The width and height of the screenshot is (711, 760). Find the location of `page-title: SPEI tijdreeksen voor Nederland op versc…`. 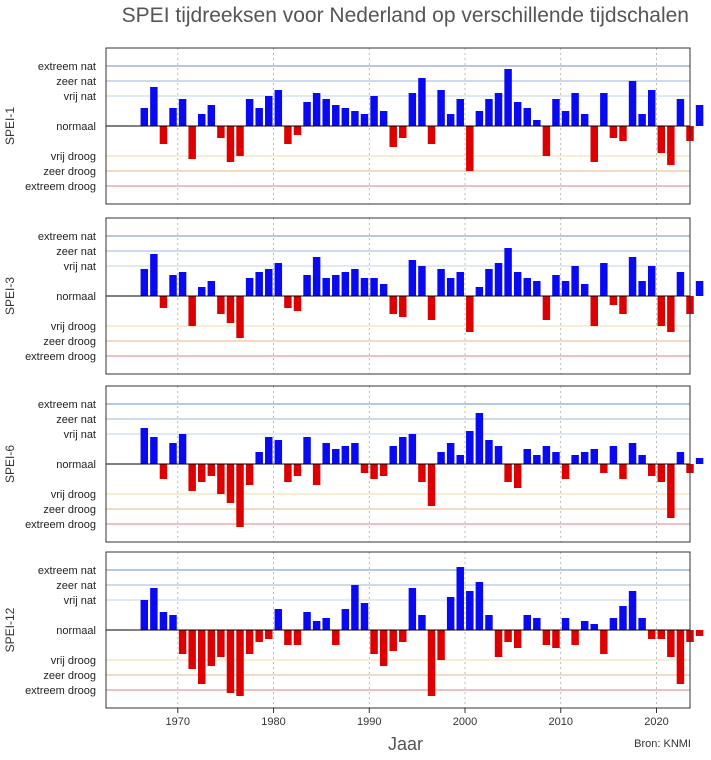

page-title: SPEI tijdreeksen voor Nederland op versc… is located at coordinates (405, 15).